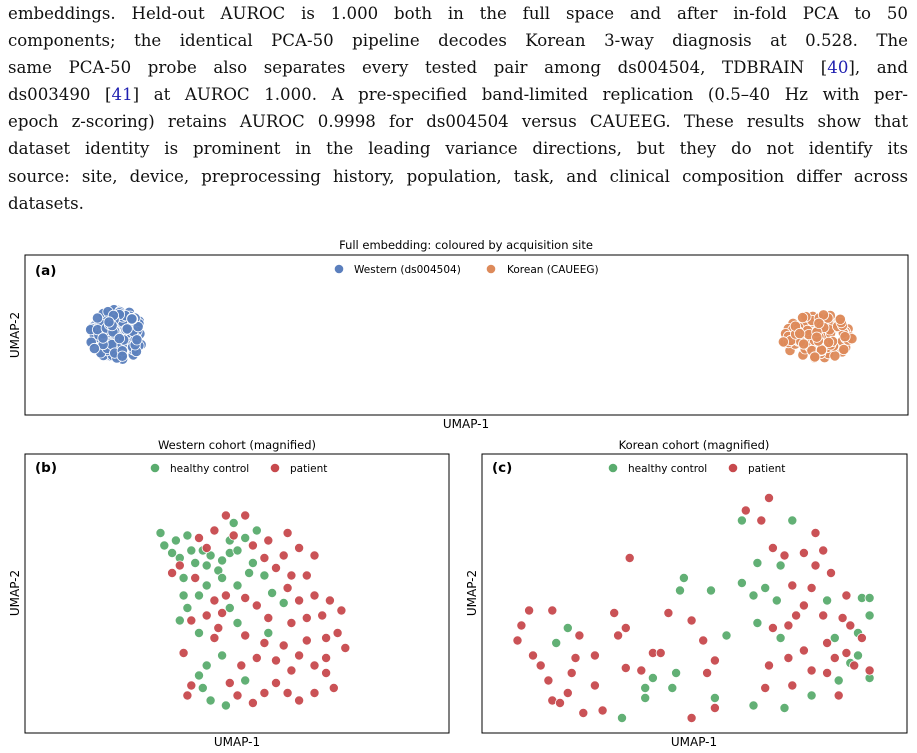 Image resolution: width=917 pixels, height=753 pixels. What do you see at coordinates (694, 742) in the screenshot?
I see `panel-c-xlabel: UMAP-1` at bounding box center [694, 742].